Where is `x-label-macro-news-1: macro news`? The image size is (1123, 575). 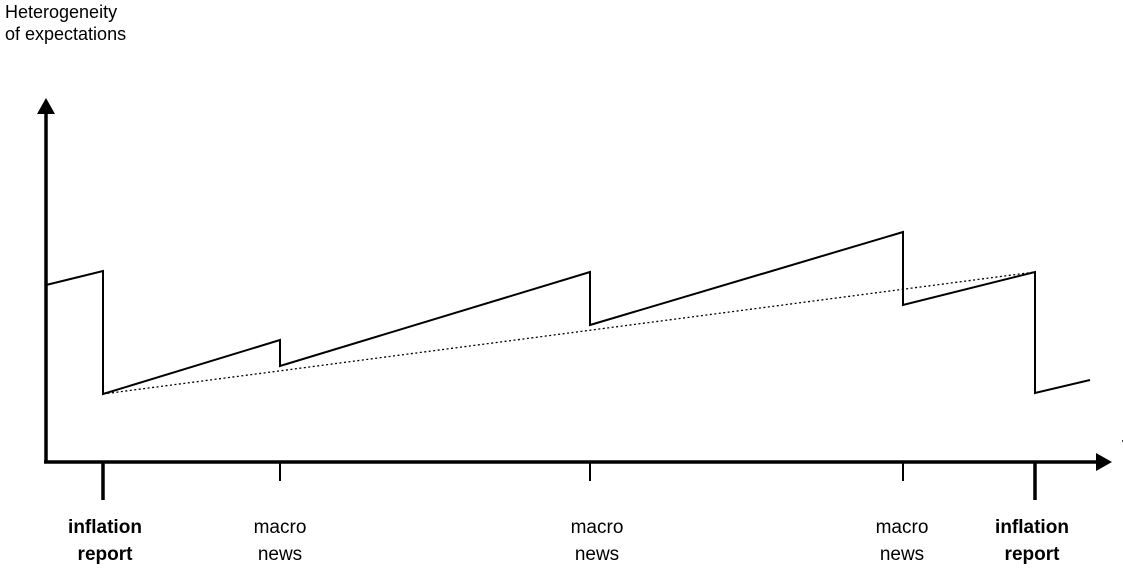 x-label-macro-news-1: macro news is located at coordinates (280, 541).